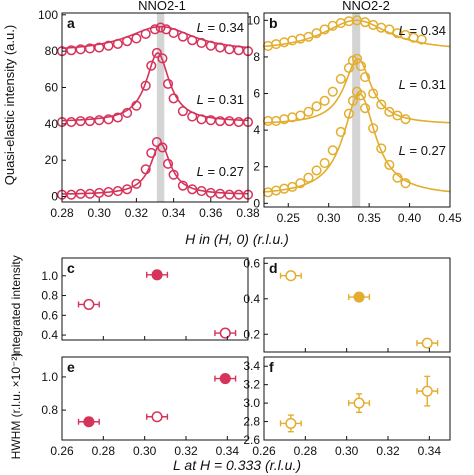  I want to click on y-tick-label: 0.8, so click(49, 296).